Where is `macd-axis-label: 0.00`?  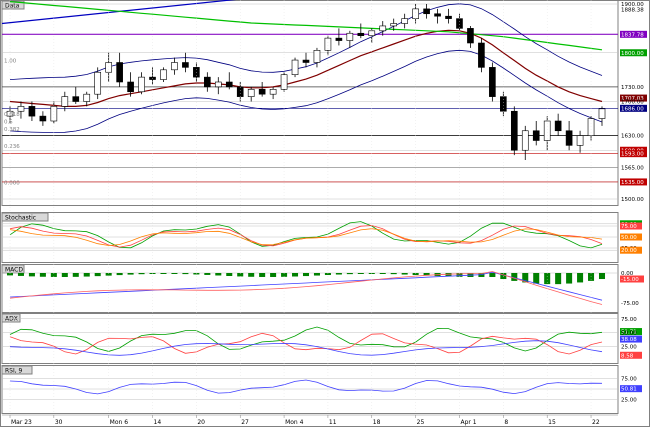
macd-axis-label: 0.00 is located at coordinates (627, 274).